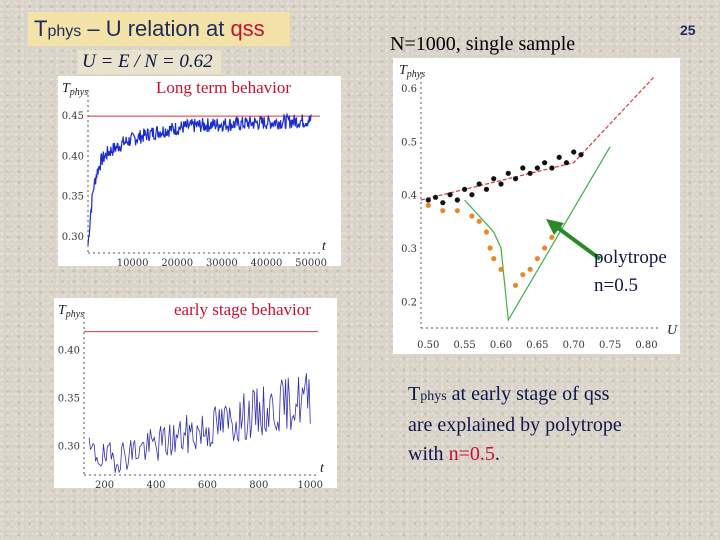  What do you see at coordinates (672, 330) in the screenshot?
I see `x-axis-label: U` at bounding box center [672, 330].